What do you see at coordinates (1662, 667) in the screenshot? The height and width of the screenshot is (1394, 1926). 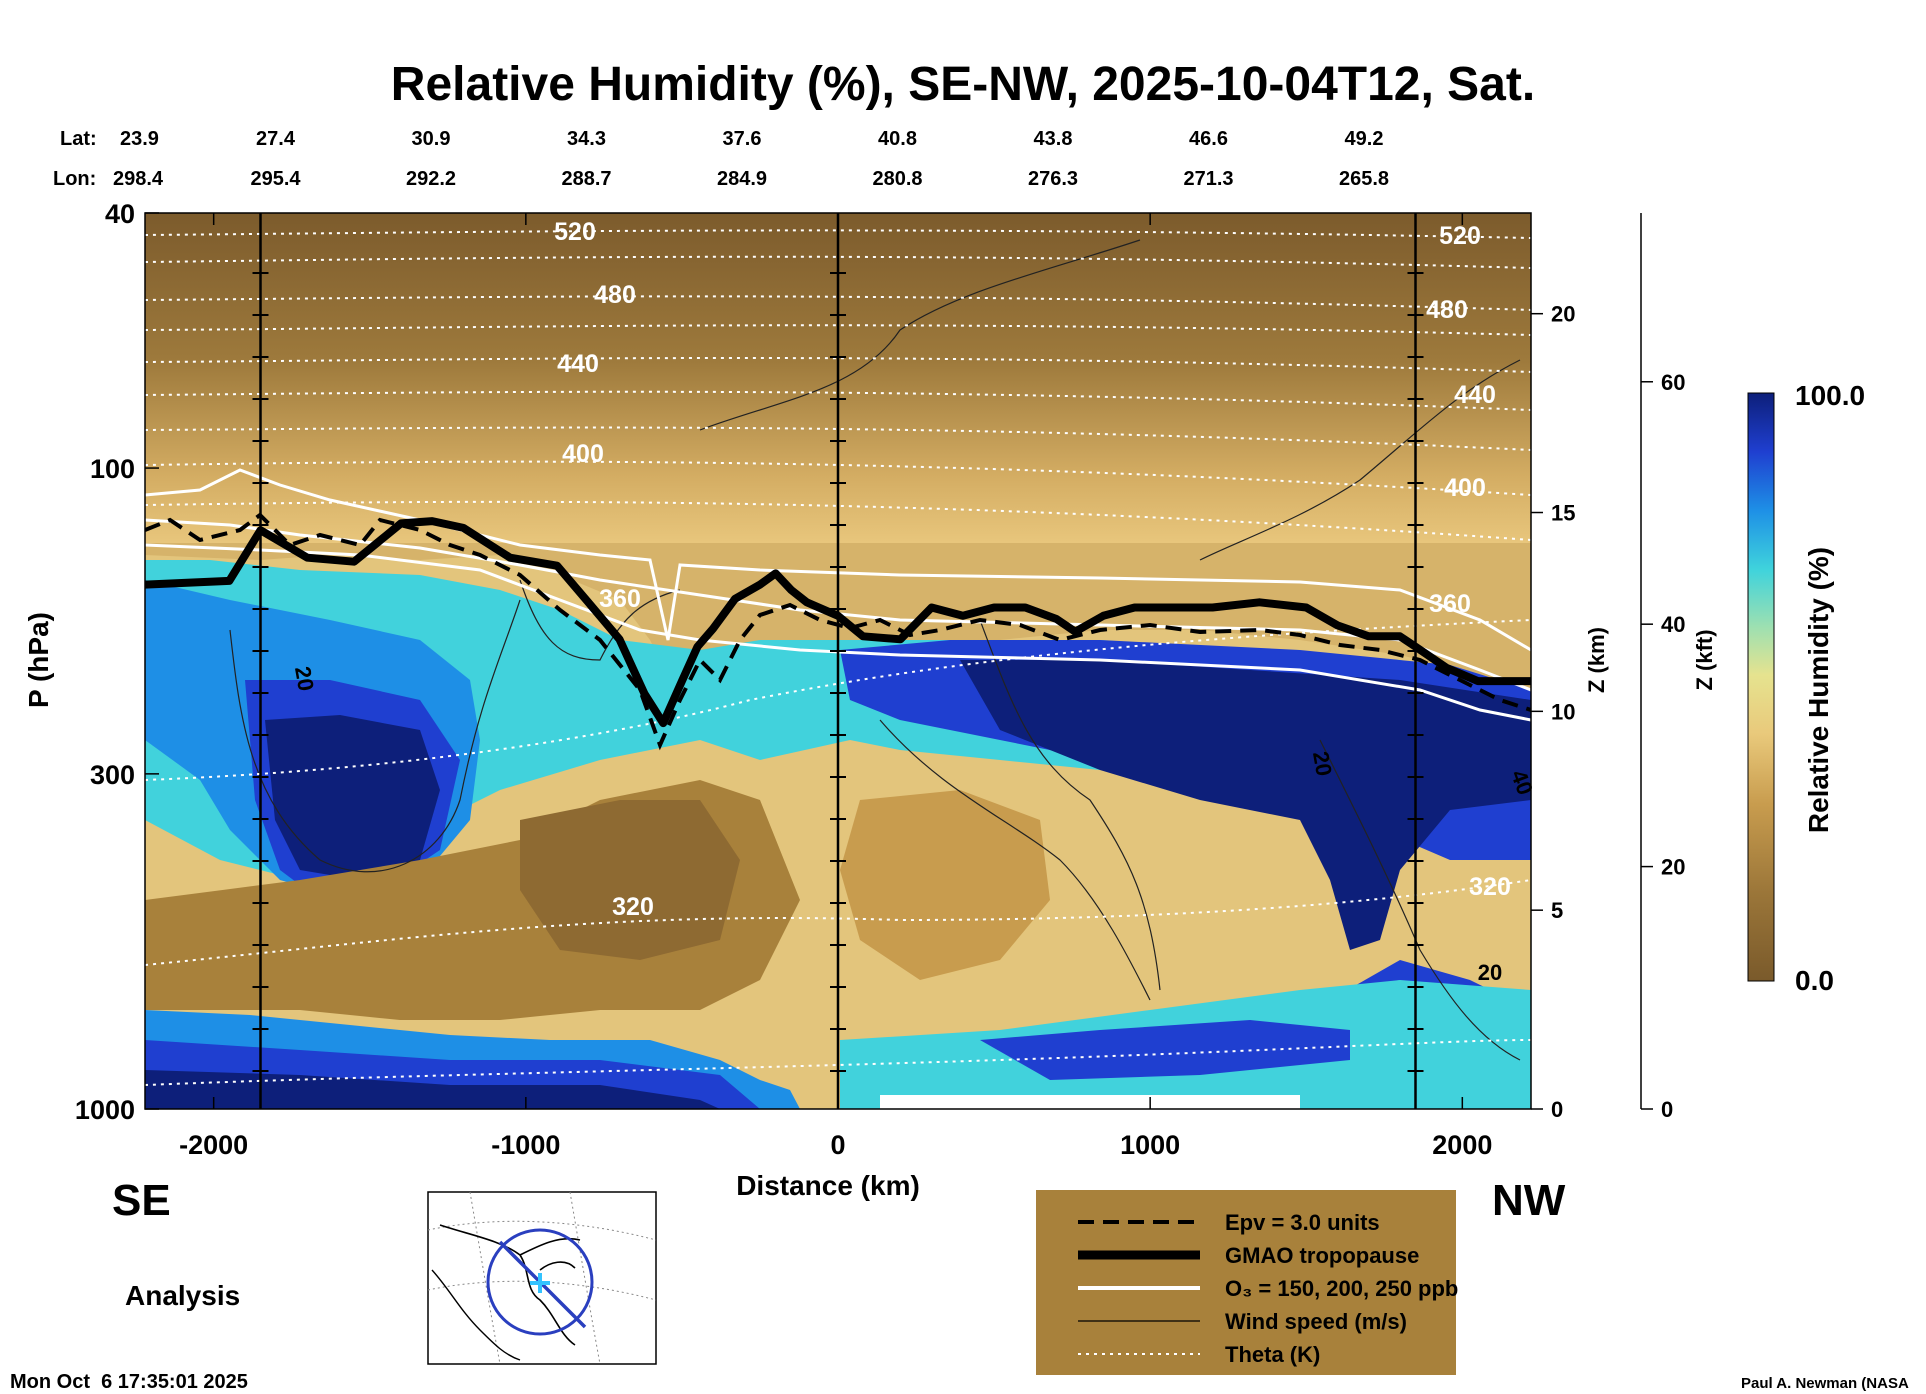 I see `z-kft-axis: 0 20 40 60` at bounding box center [1662, 667].